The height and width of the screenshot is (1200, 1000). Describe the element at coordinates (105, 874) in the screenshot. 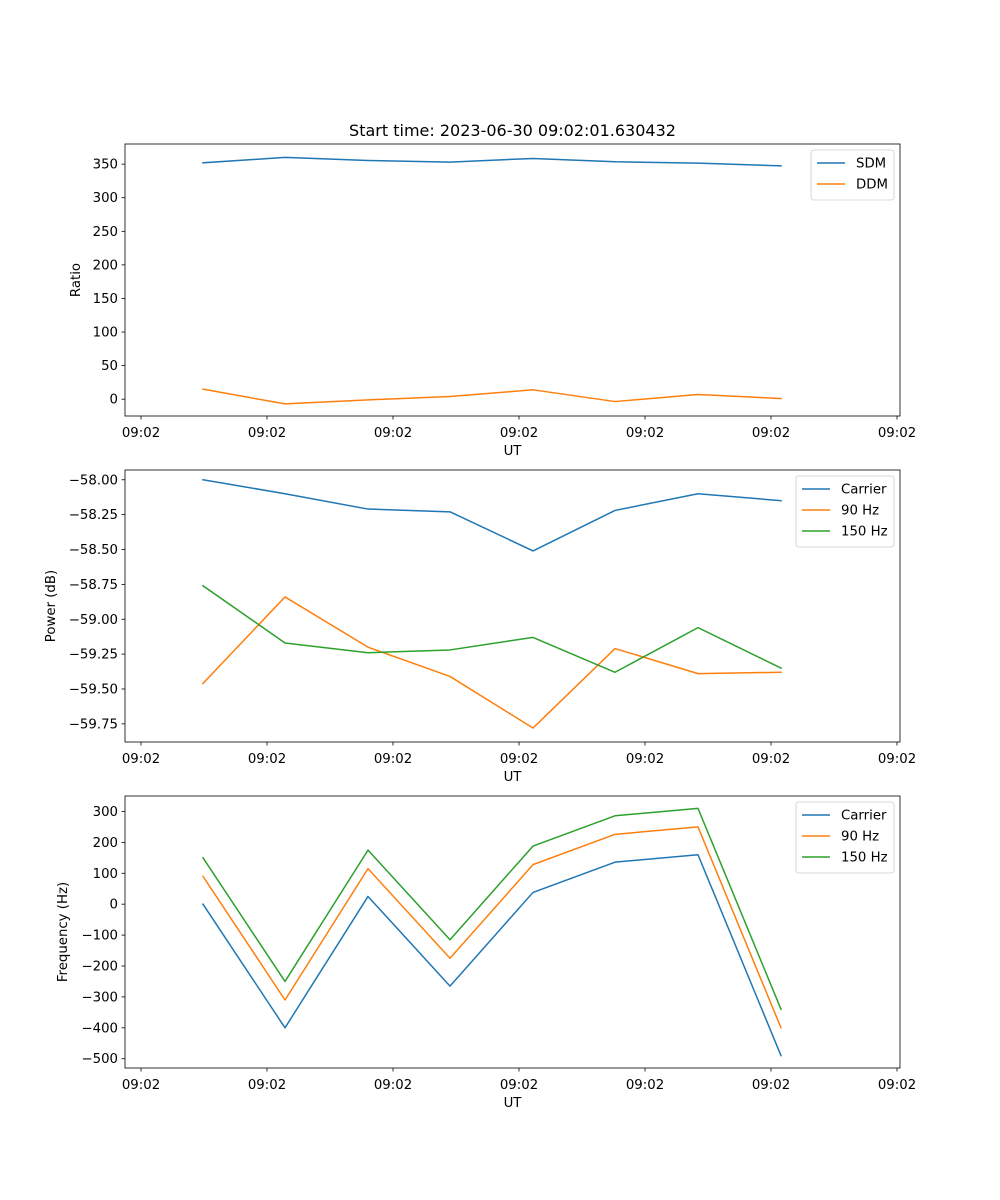

I see `y-tick-label-3-7: 100` at that location.